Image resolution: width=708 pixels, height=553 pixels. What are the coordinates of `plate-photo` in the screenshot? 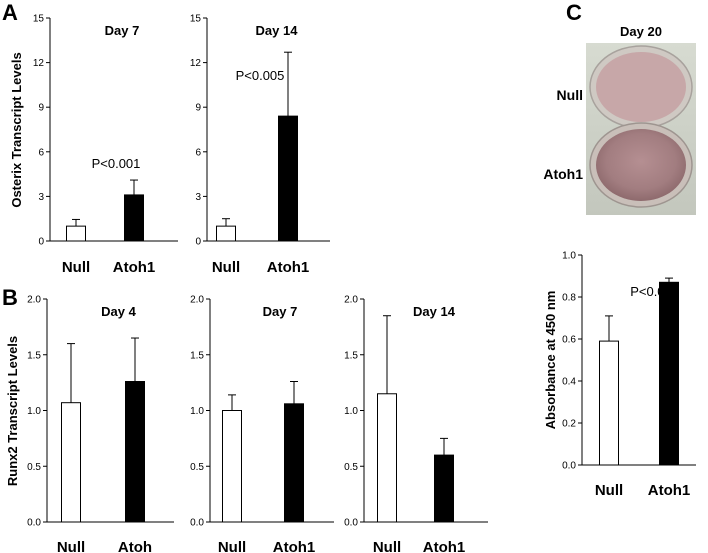 It's located at (641, 129).